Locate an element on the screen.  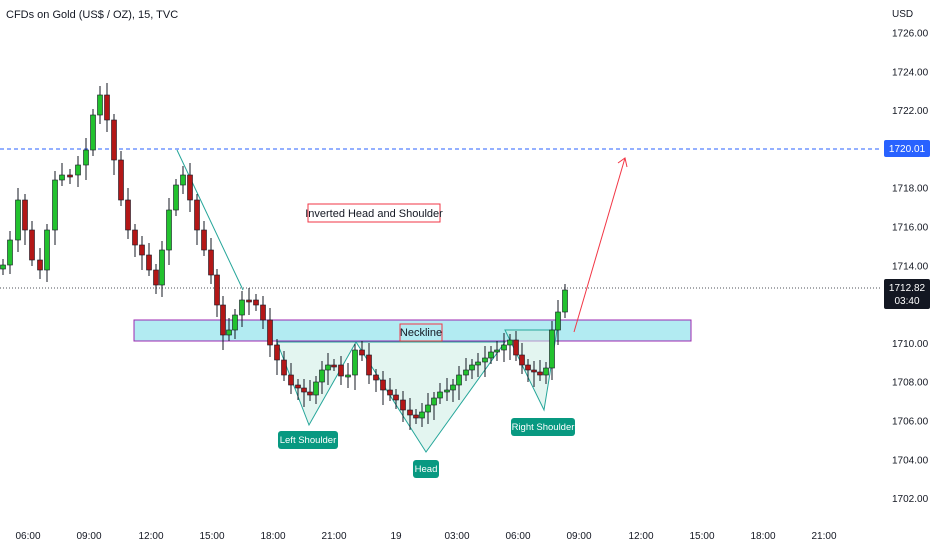
left-shoulder-label: Left Shoulder is located at coordinates (308, 440).